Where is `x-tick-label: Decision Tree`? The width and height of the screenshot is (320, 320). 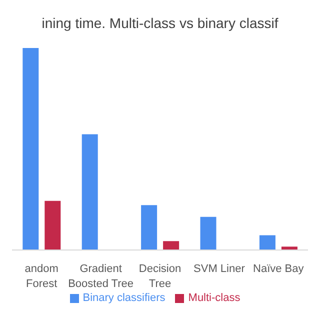
x-tick-label: Decision Tree is located at coordinates (160, 276).